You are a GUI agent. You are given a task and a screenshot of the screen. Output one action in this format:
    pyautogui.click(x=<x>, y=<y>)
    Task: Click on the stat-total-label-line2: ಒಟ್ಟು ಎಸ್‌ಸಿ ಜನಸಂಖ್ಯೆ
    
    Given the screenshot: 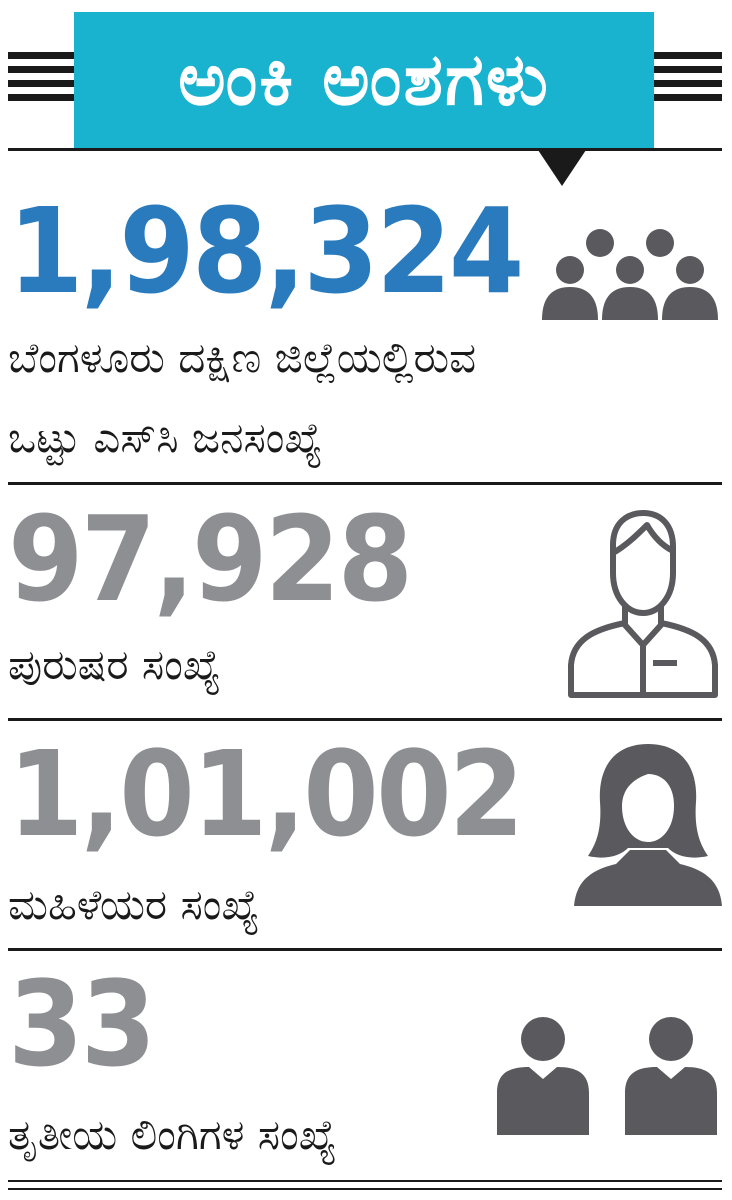 What is the action you would take?
    pyautogui.click(x=165, y=437)
    